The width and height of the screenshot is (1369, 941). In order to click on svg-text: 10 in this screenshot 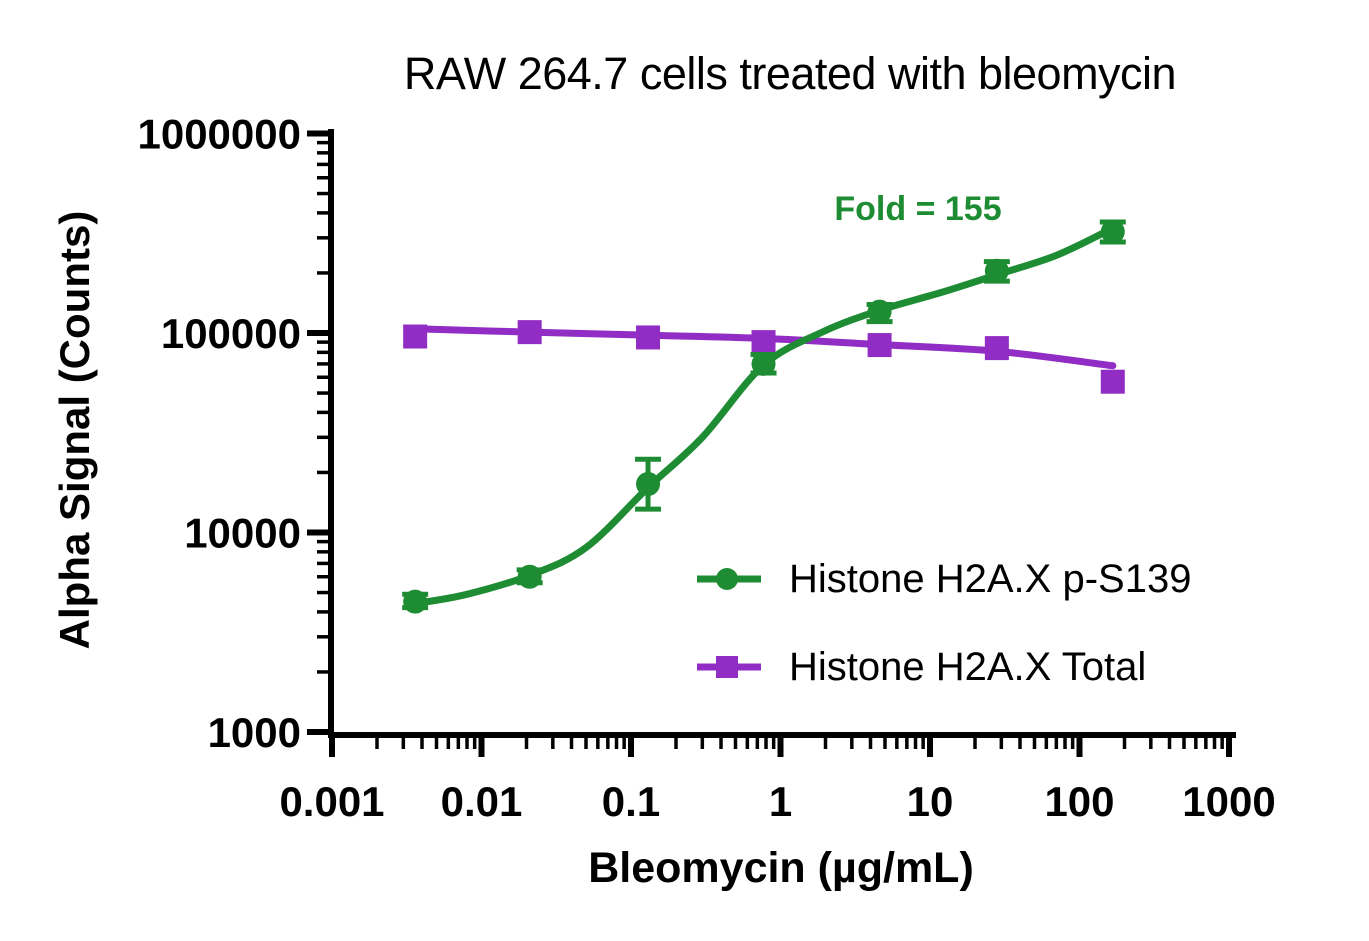, I will do `click(930, 801)`.